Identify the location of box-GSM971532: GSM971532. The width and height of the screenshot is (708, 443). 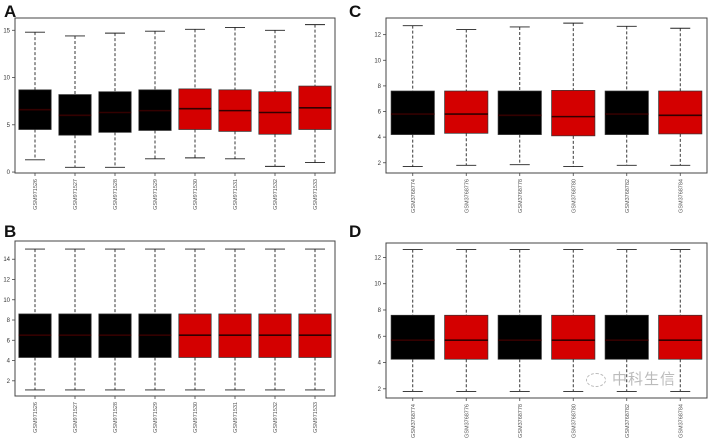
(275, 340).